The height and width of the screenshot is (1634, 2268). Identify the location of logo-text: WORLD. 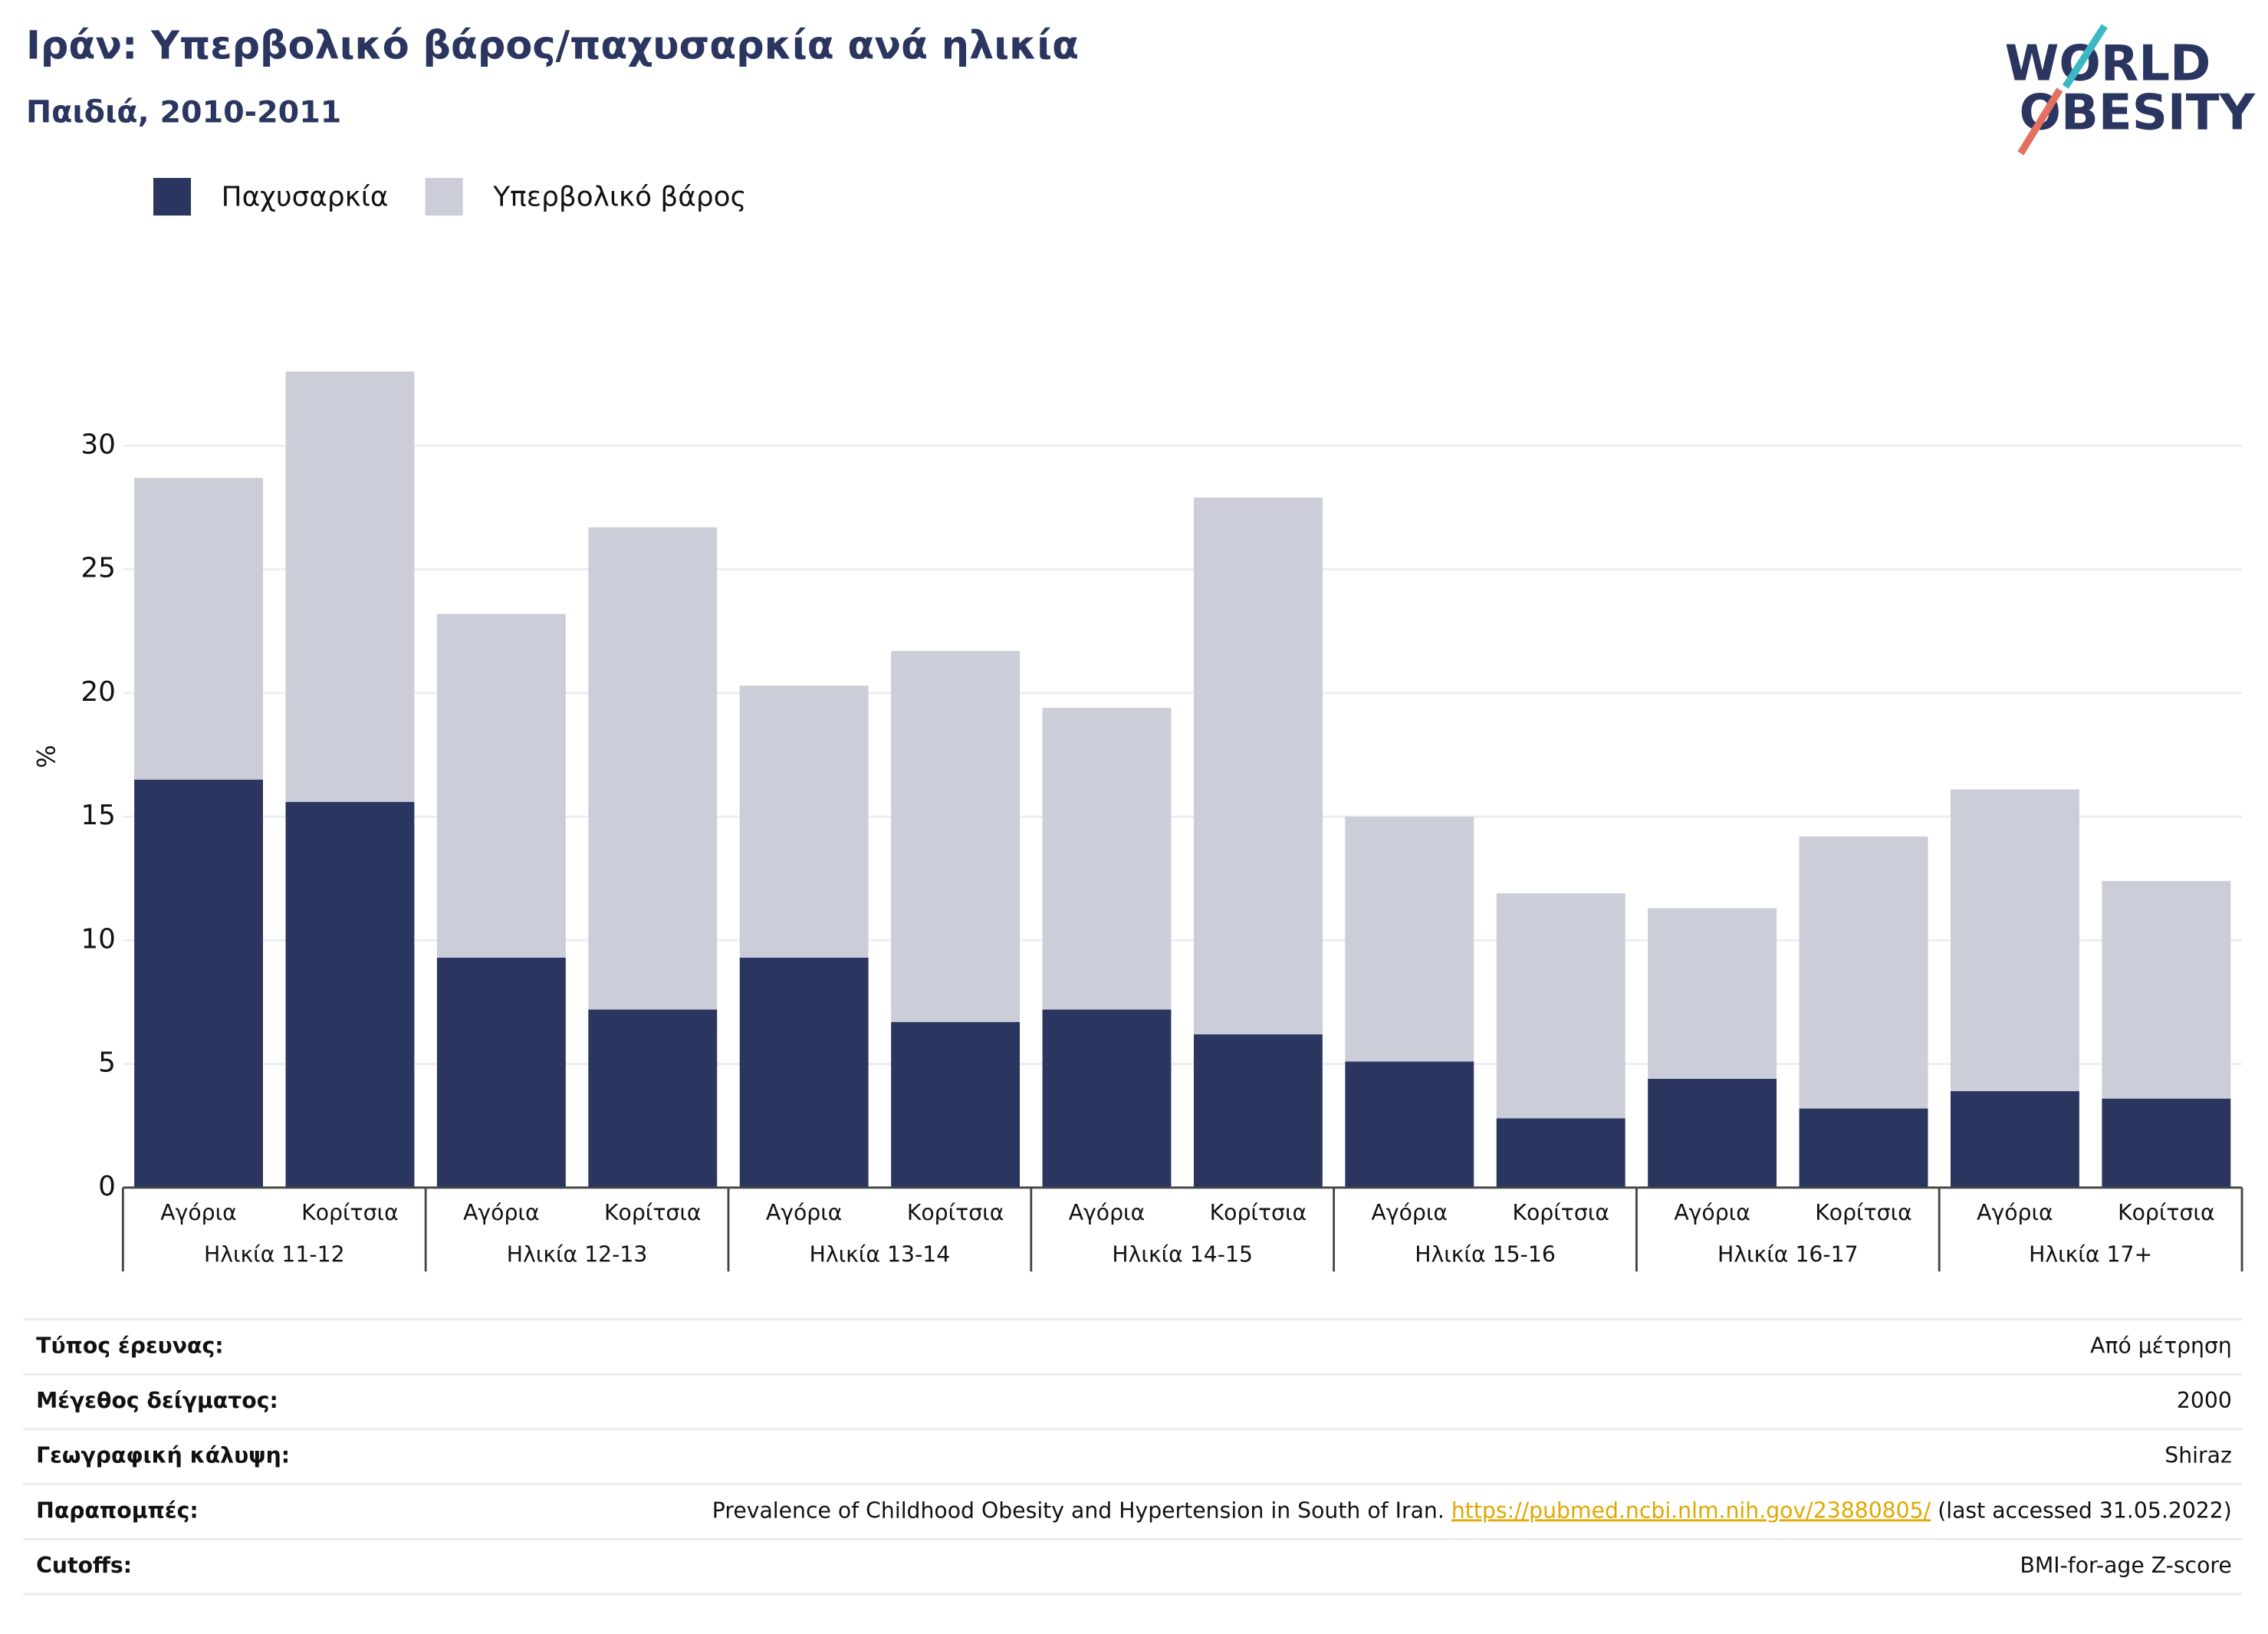
(2108, 64).